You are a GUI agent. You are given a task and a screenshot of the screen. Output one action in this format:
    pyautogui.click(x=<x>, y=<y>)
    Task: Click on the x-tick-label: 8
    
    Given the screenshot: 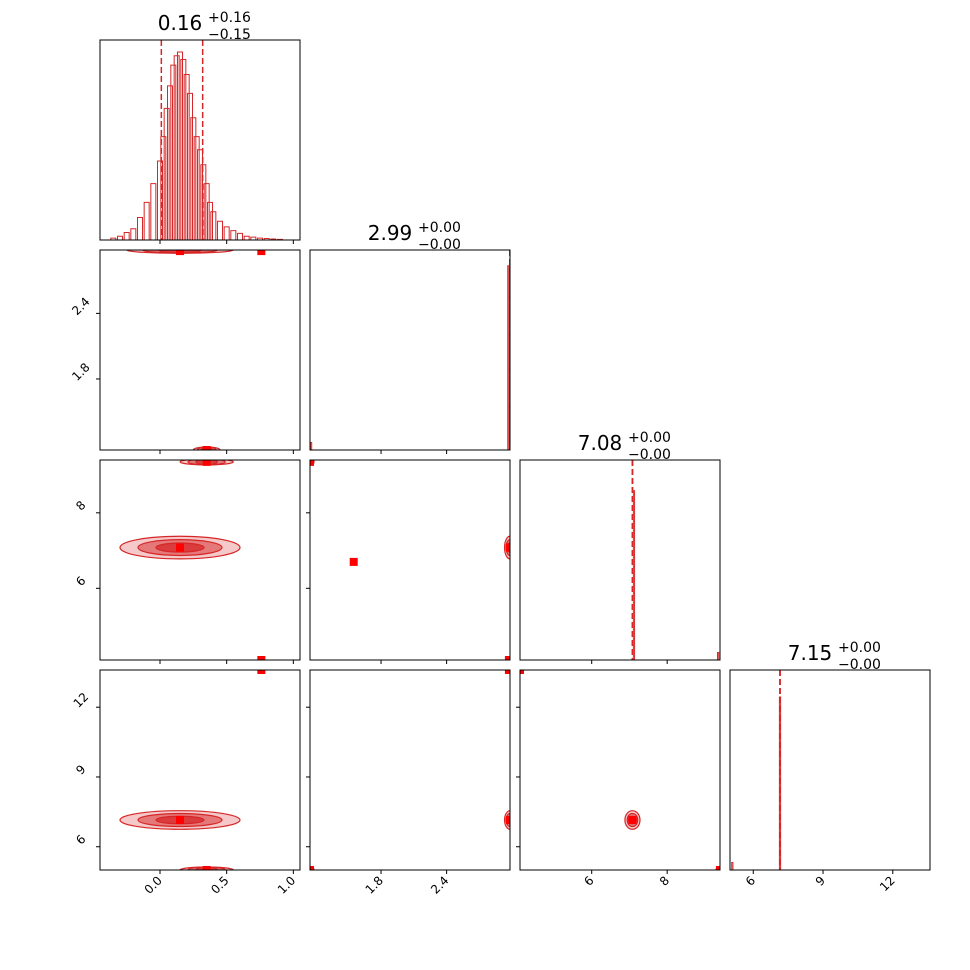 What is the action you would take?
    pyautogui.click(x=664, y=880)
    